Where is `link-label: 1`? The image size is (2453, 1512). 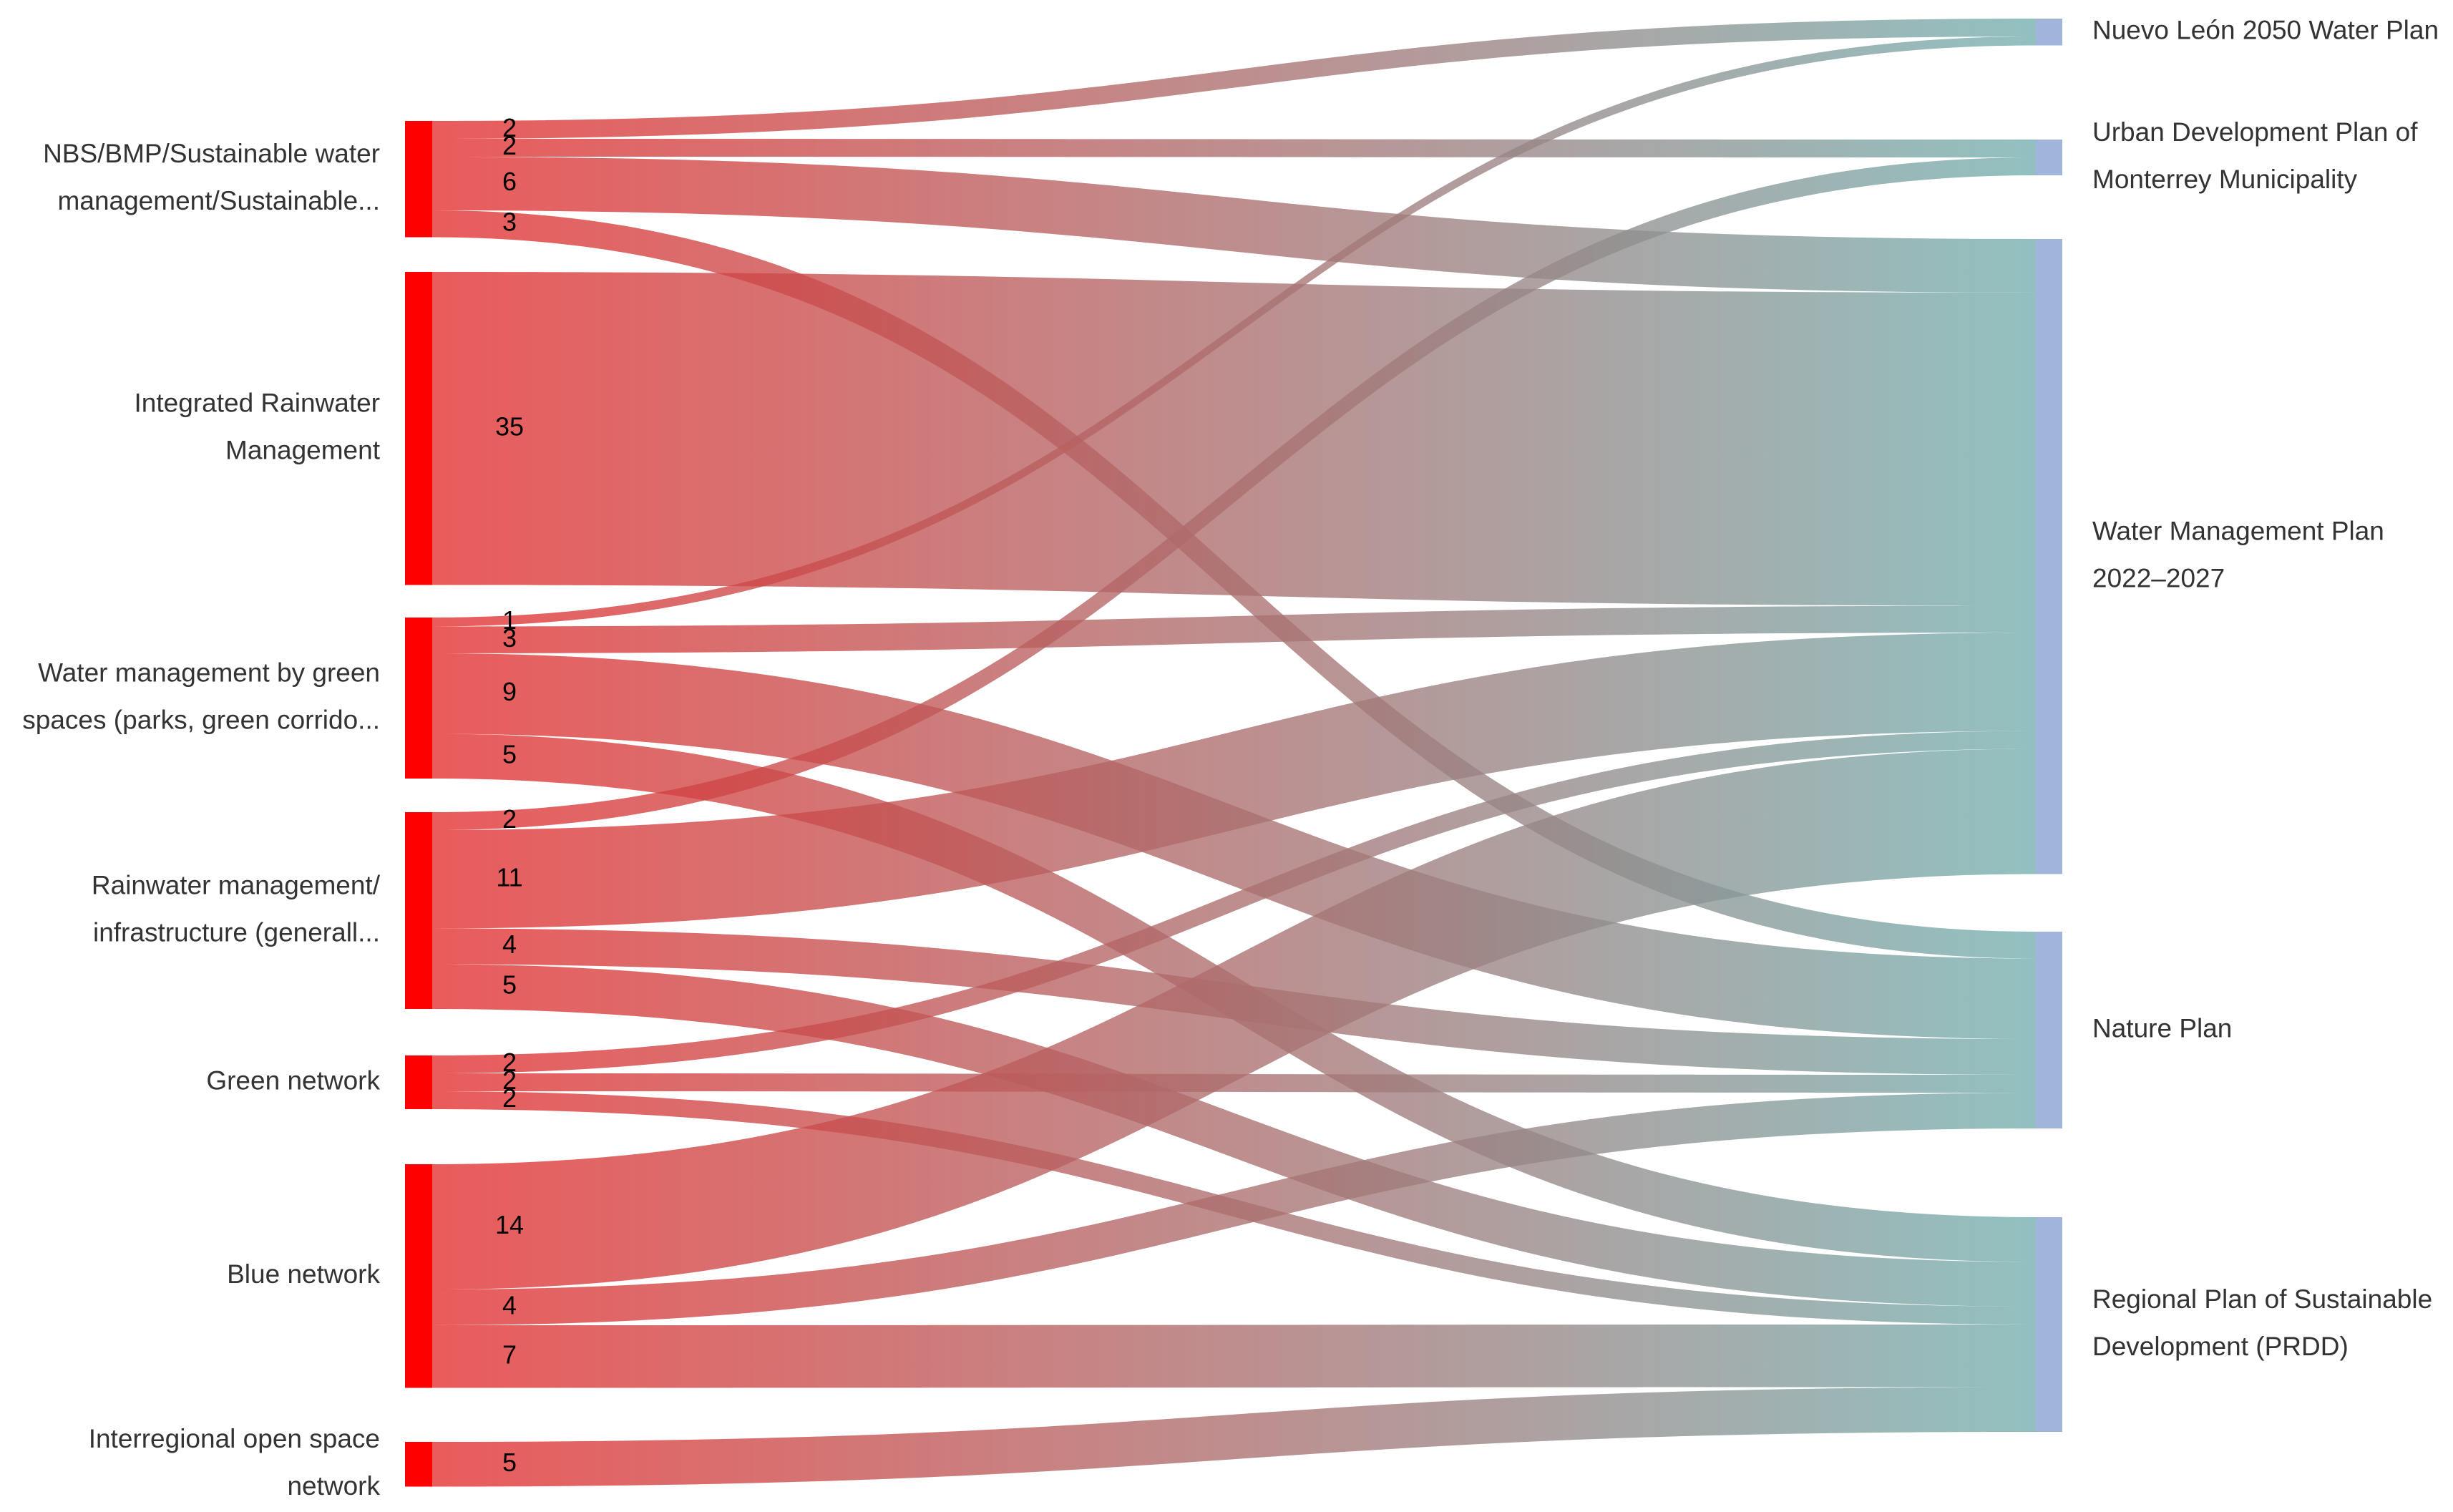
link-label: 1 is located at coordinates (509, 620).